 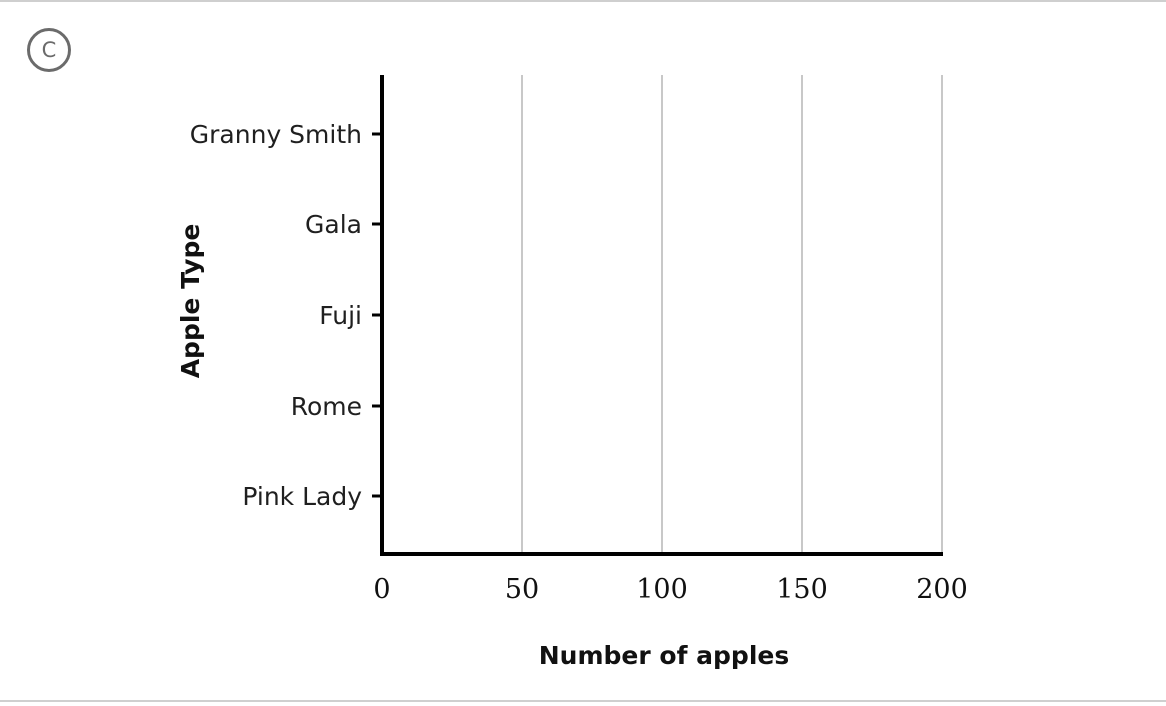 What do you see at coordinates (302, 496) in the screenshot?
I see `y-tick-label: Pink Lady` at bounding box center [302, 496].